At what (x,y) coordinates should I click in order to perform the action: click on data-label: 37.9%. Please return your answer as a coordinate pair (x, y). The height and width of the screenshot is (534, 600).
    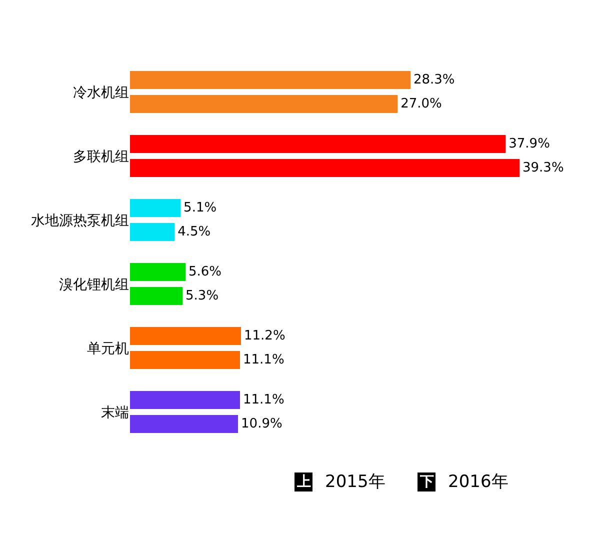
    Looking at the image, I should click on (529, 144).